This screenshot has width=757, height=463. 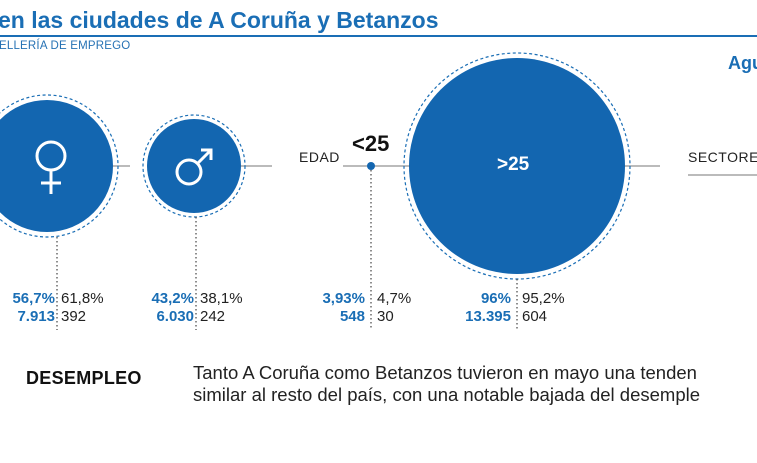 What do you see at coordinates (82, 298) in the screenshot?
I see `female-pct-b: 61,8%` at bounding box center [82, 298].